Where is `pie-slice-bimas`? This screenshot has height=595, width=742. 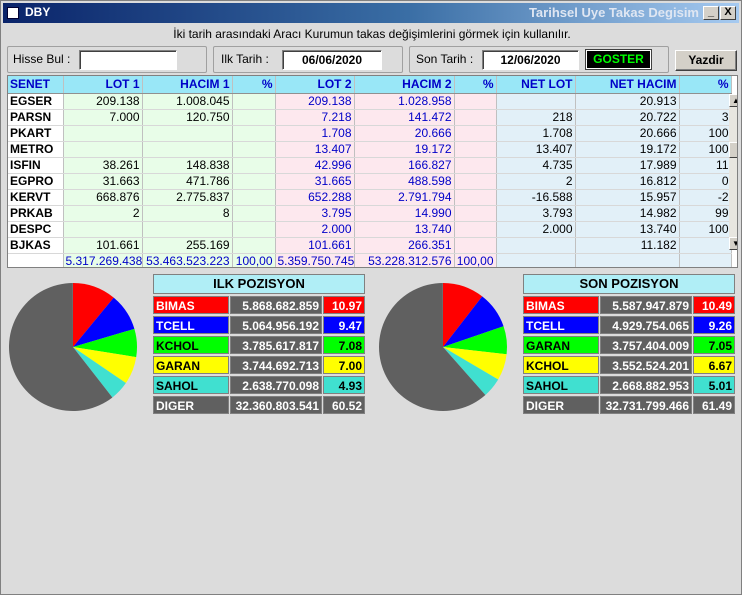
pie-slice-bimas is located at coordinates (93, 315).